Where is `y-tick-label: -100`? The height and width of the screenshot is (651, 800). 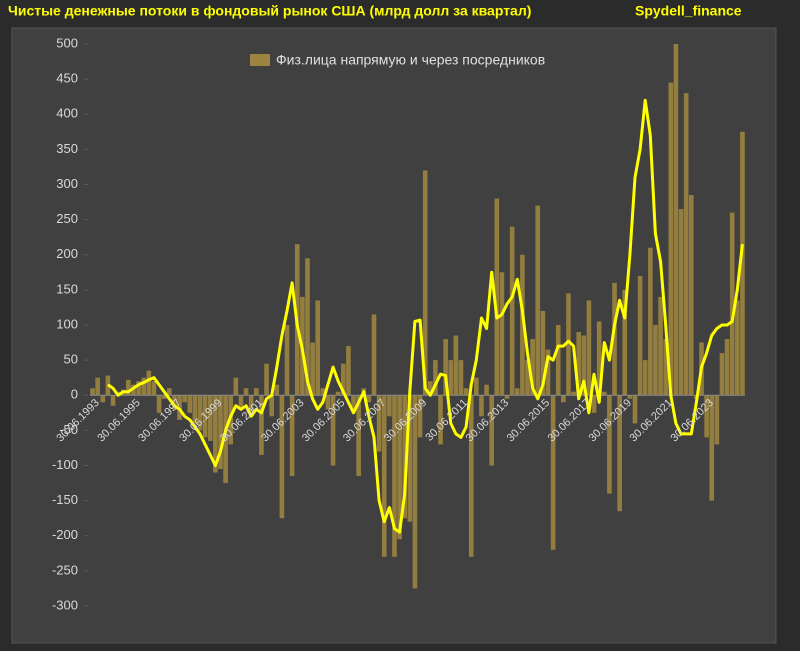
y-tick-label: -100 is located at coordinates (65, 464).